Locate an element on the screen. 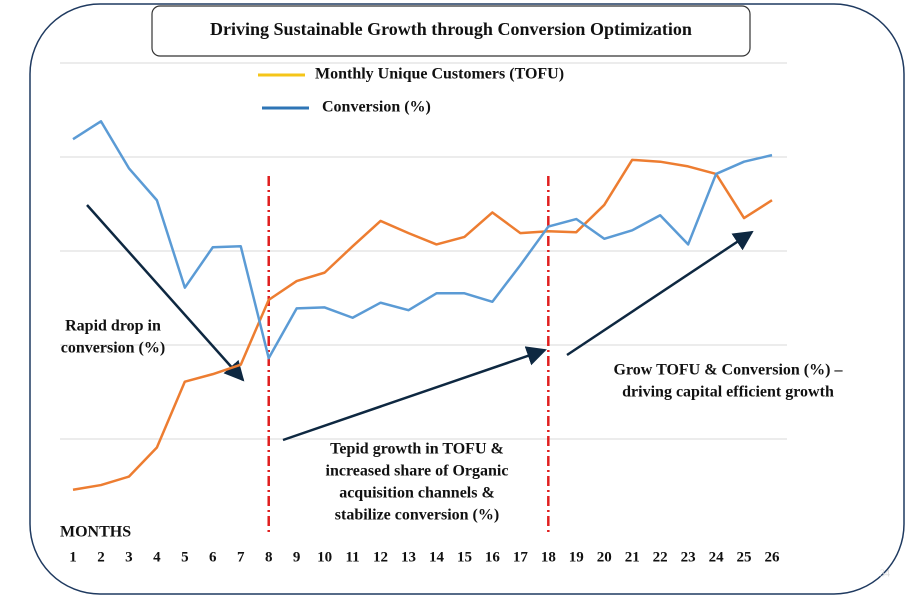  x-tick-label: 26 is located at coordinates (773, 557).